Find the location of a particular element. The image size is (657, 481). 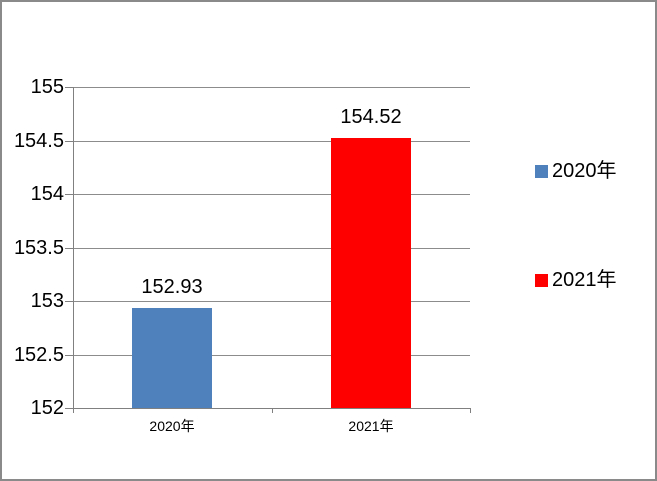

y-axis-line is located at coordinates (73, 248).